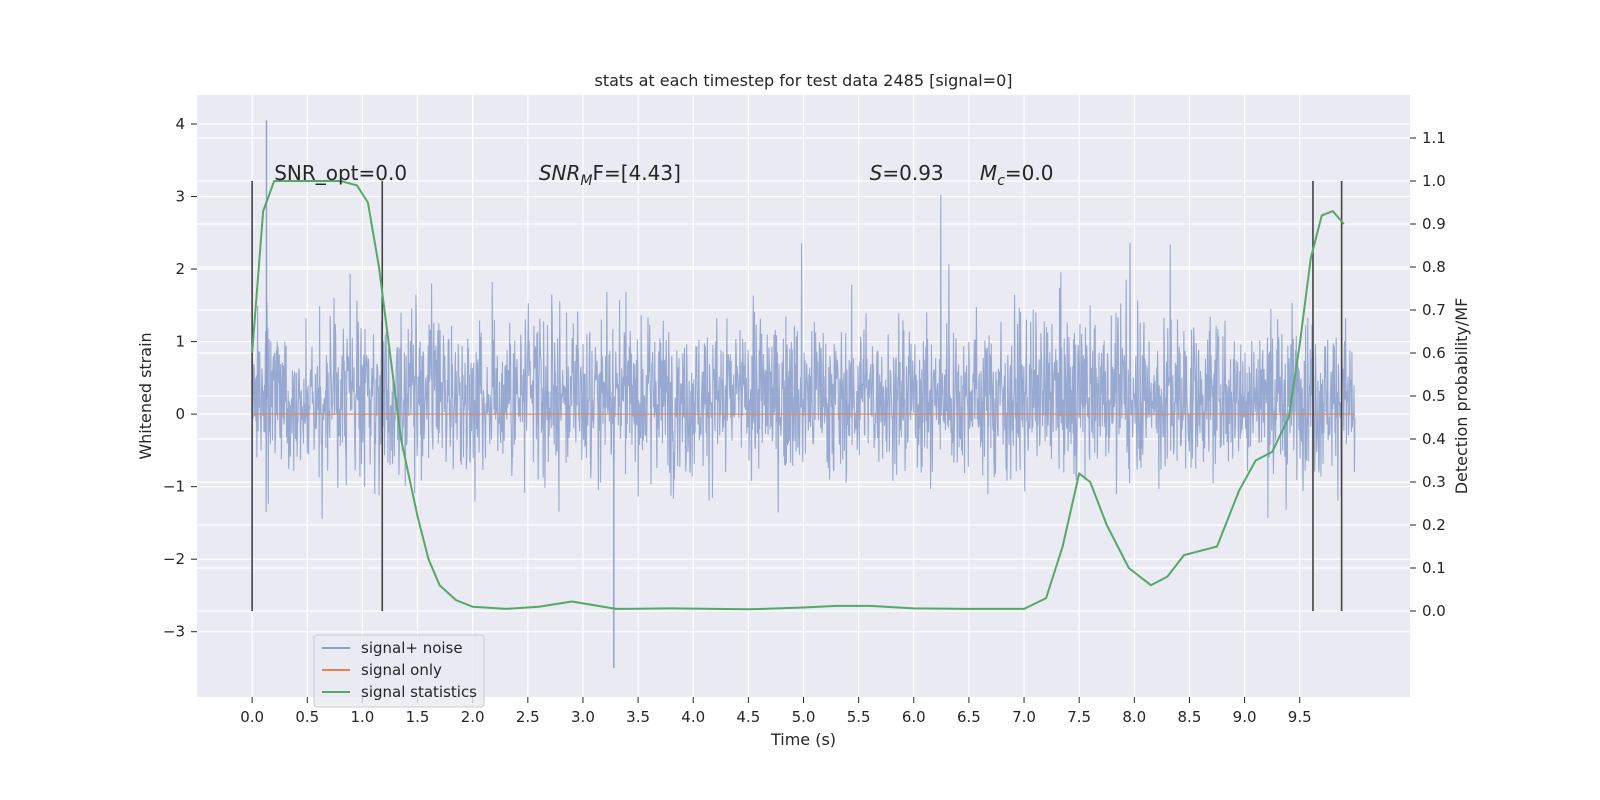 The height and width of the screenshot is (800, 1600). Describe the element at coordinates (412, 648) in the screenshot. I see `legend-label: signal+ noise` at that location.